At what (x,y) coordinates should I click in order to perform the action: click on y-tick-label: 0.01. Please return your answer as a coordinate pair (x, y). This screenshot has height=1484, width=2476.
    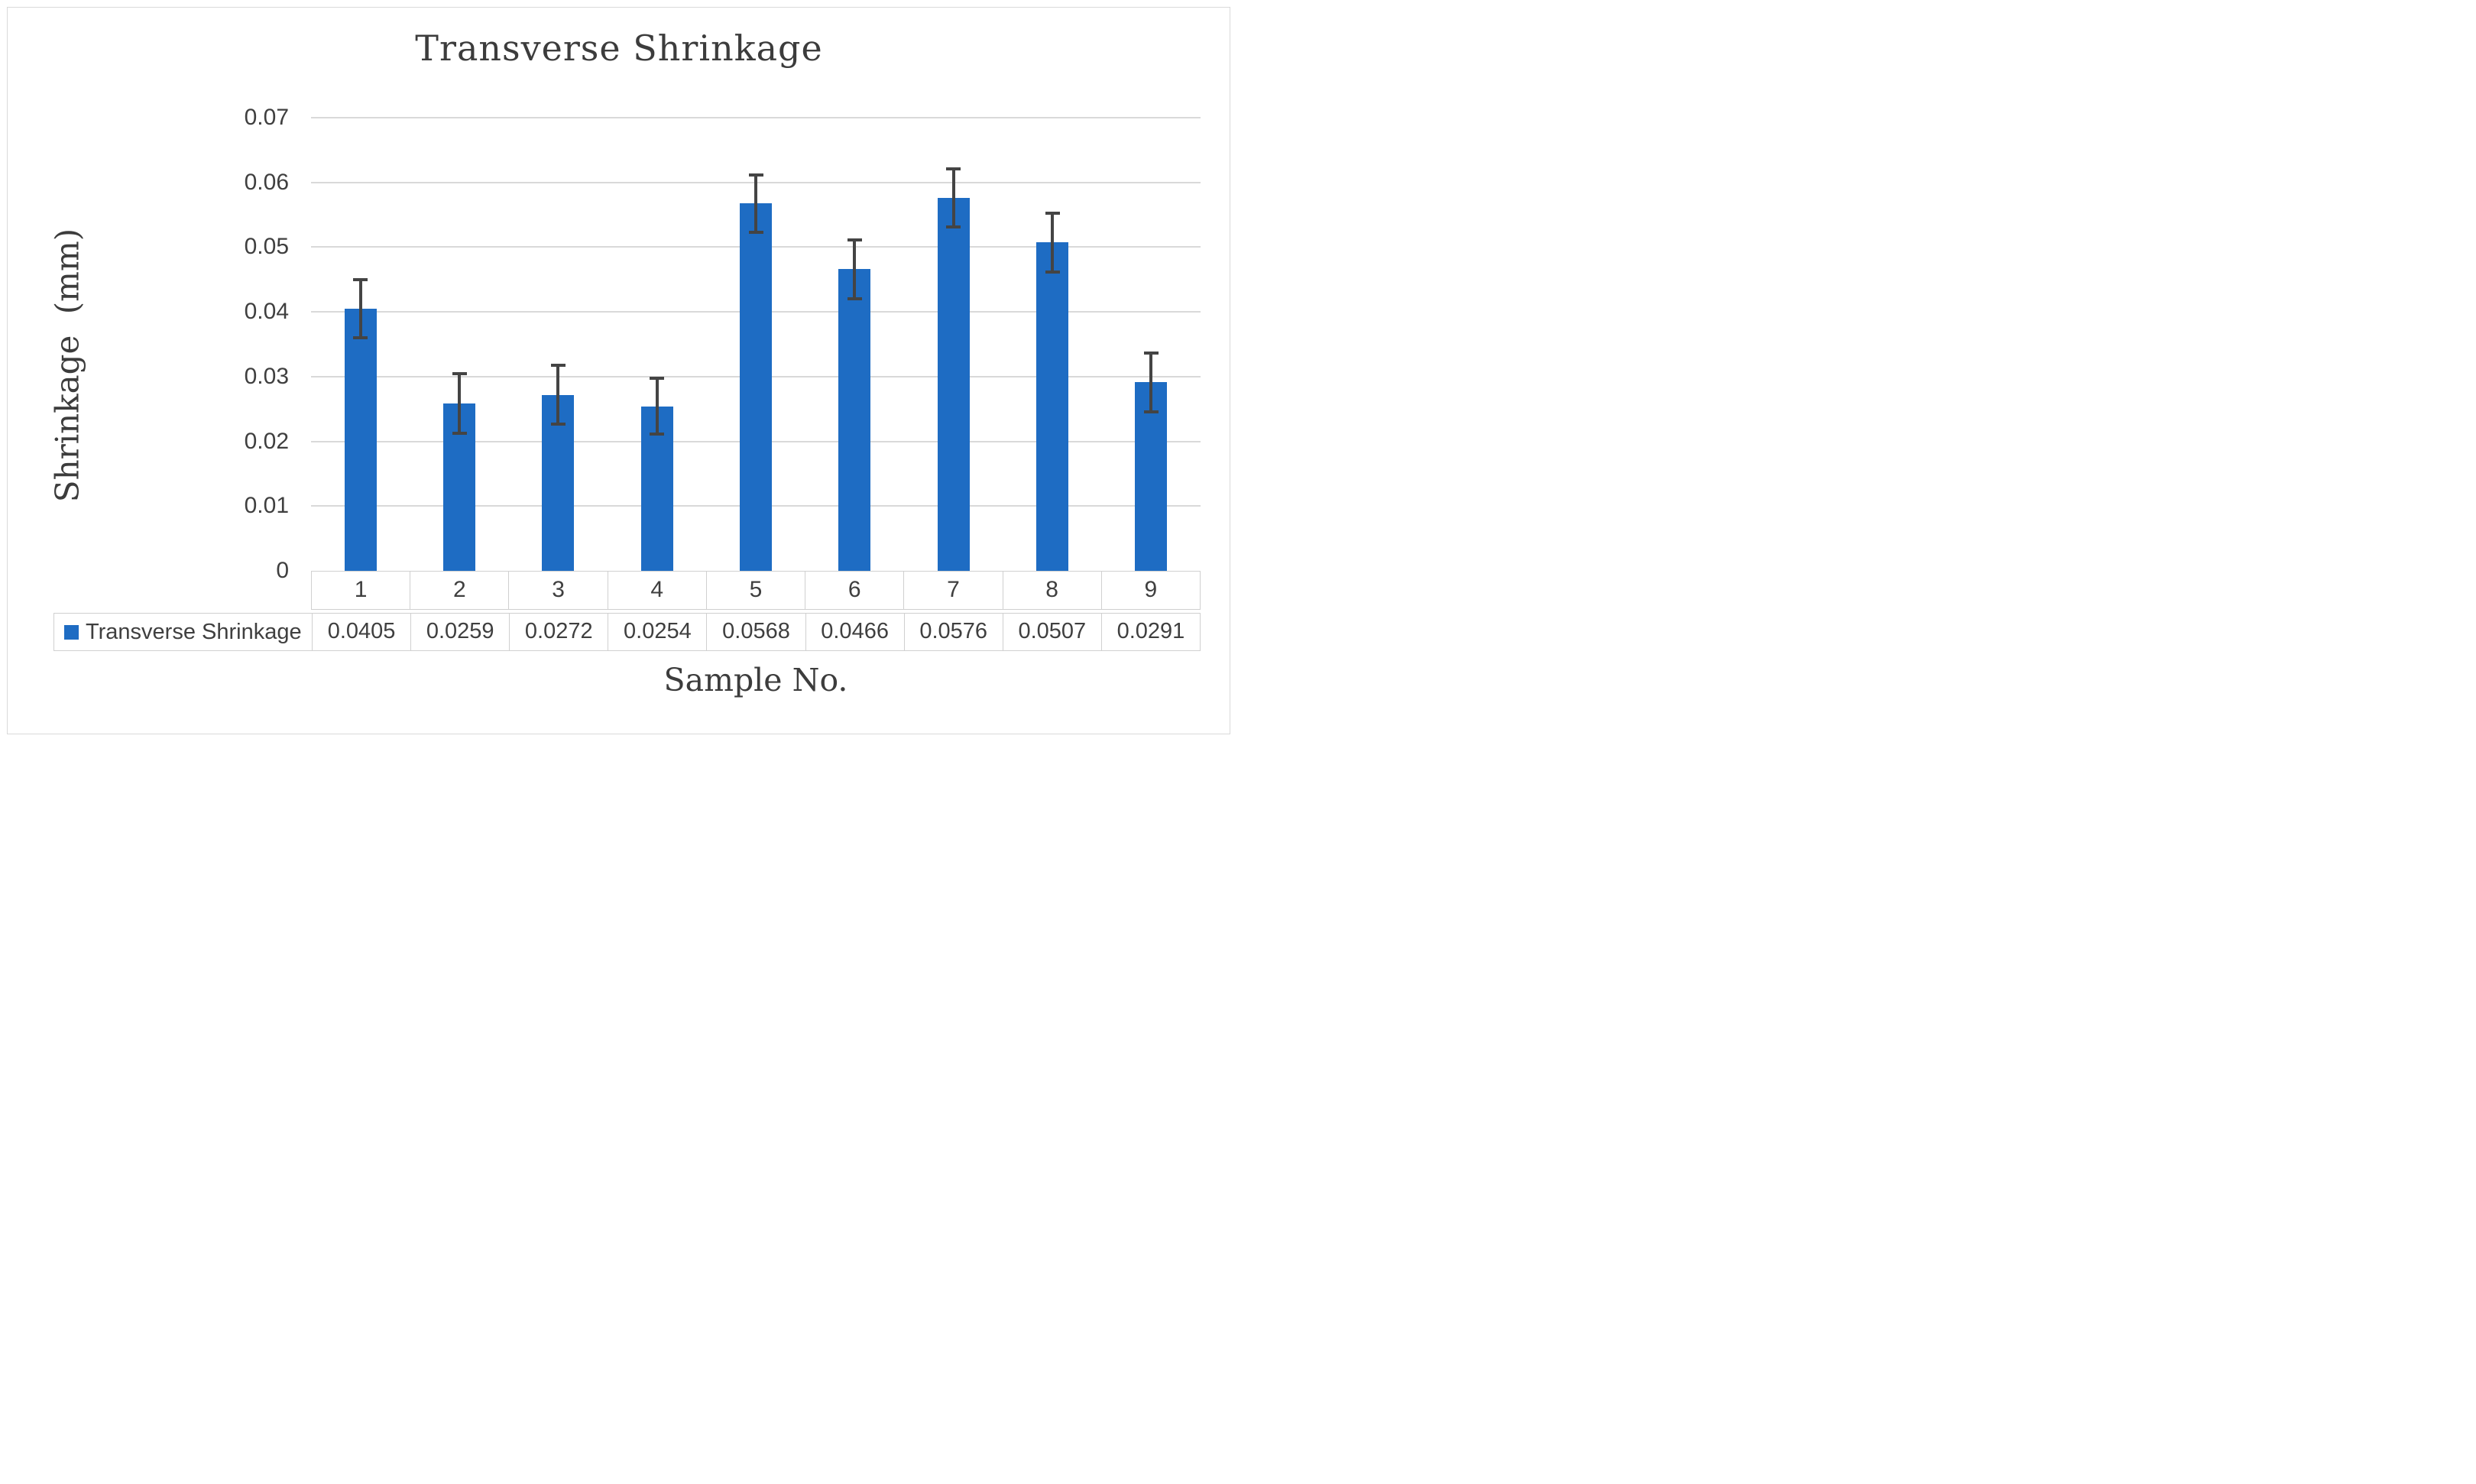
    Looking at the image, I should click on (266, 506).